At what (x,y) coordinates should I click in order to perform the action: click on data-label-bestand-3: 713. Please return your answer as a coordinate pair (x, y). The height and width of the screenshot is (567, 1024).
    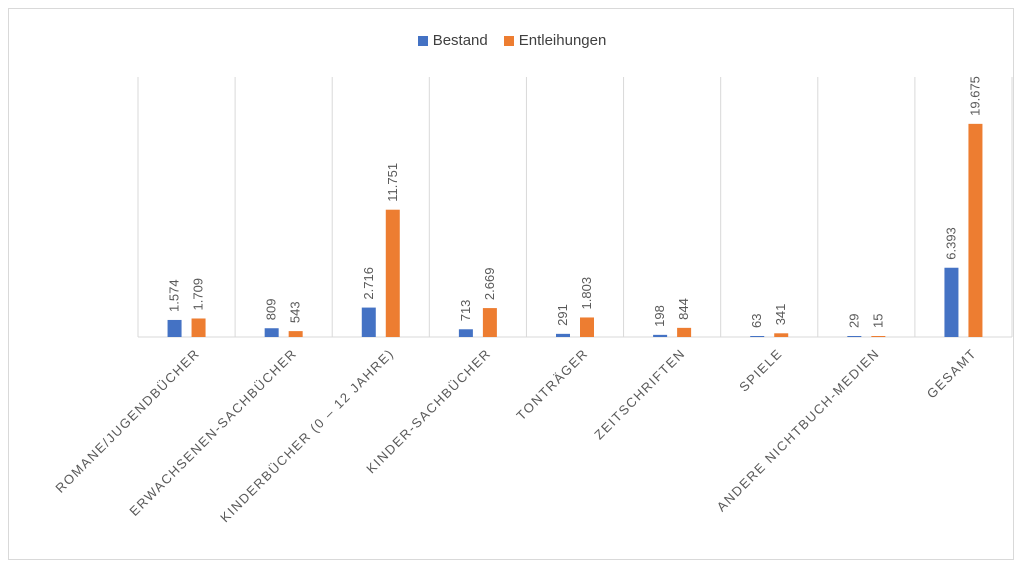
    Looking at the image, I should click on (465, 311).